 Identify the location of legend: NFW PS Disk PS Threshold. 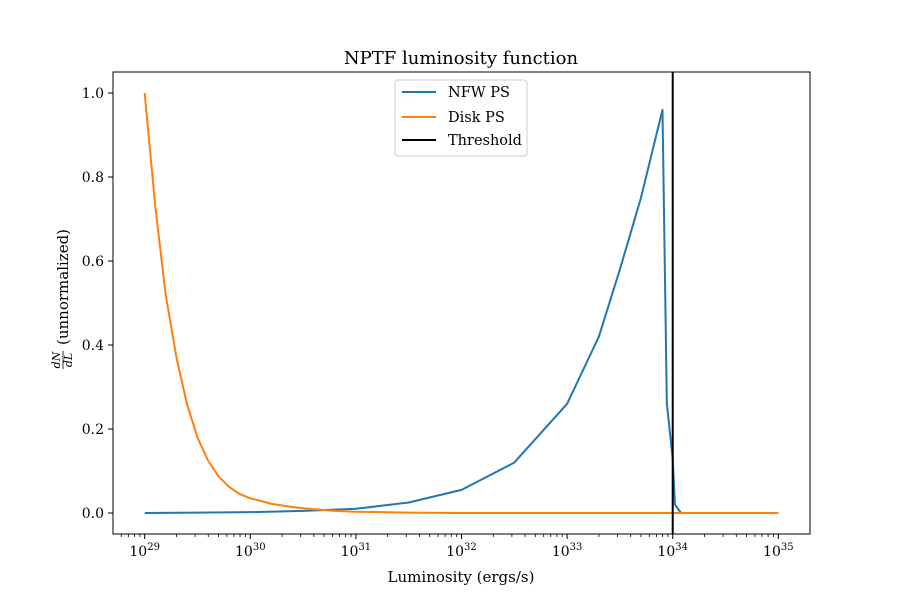
(461, 118).